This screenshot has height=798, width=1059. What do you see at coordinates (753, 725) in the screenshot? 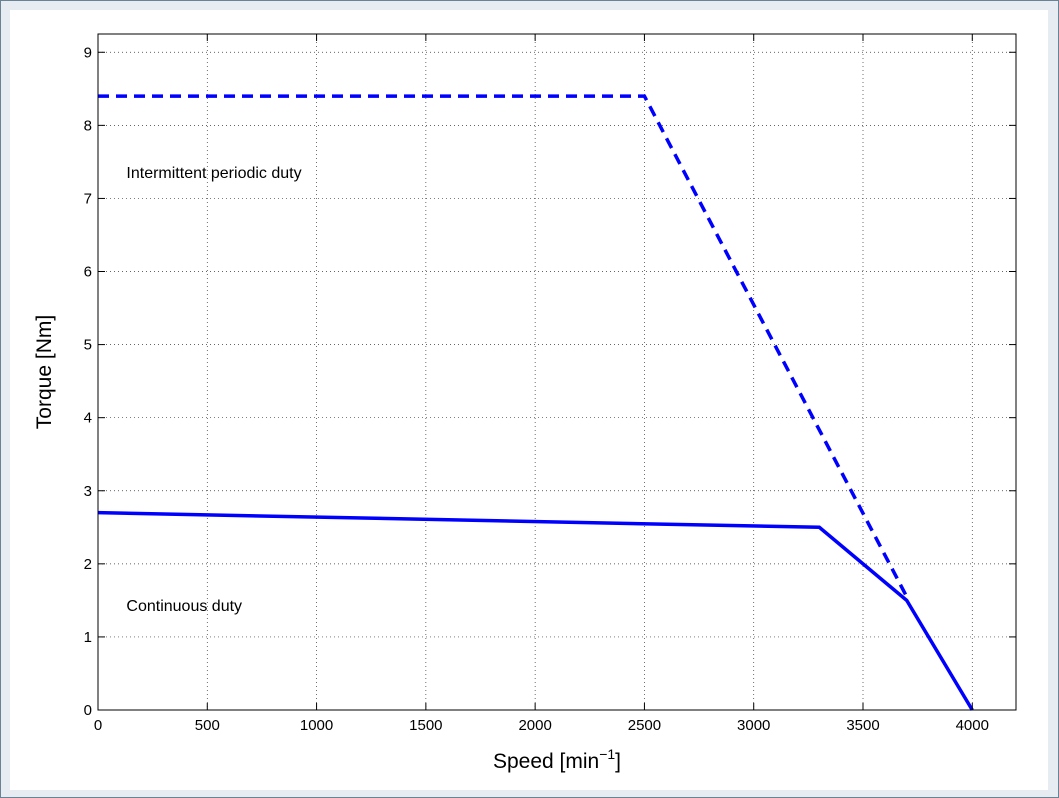
I see `x-tick-label: 3000` at bounding box center [753, 725].